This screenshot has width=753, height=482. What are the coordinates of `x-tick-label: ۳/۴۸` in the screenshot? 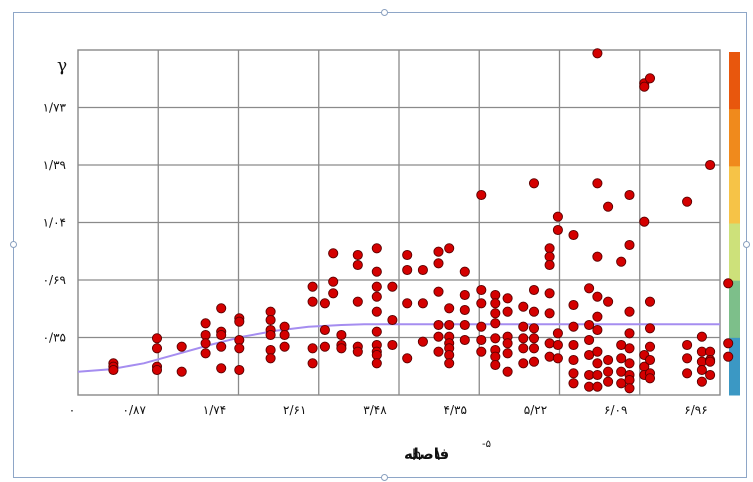 It's located at (375, 410).